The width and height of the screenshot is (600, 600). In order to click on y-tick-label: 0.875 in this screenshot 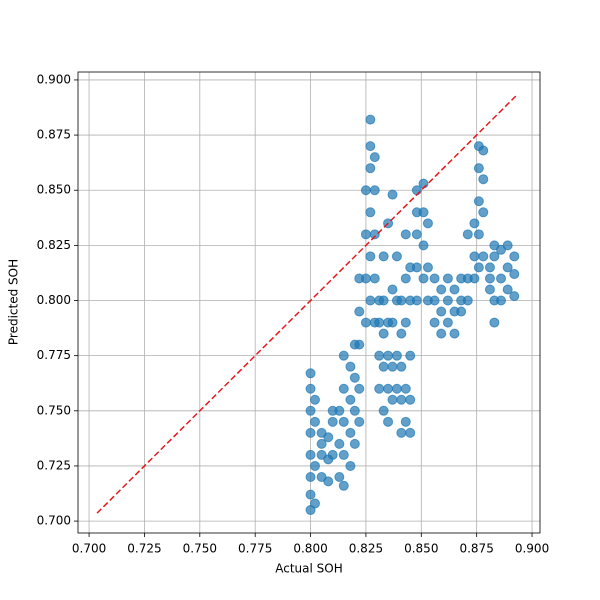, I will do `click(54, 135)`.